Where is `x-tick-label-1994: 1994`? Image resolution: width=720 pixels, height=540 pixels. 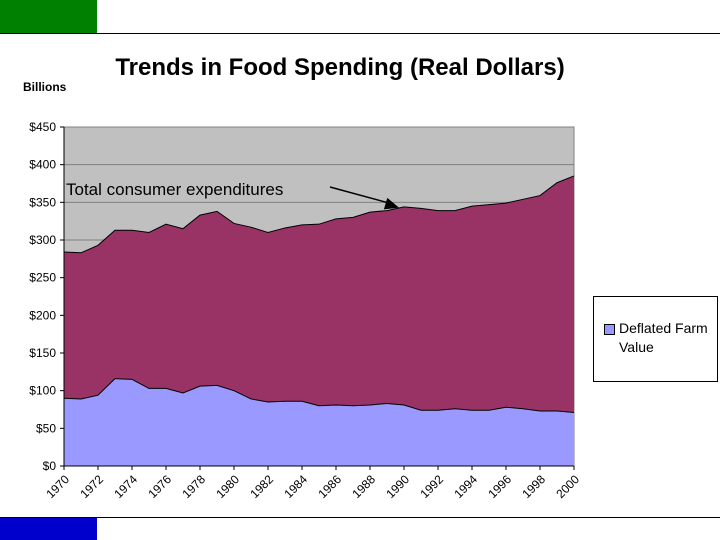 x-tick-label-1994: 1994 is located at coordinates (465, 486).